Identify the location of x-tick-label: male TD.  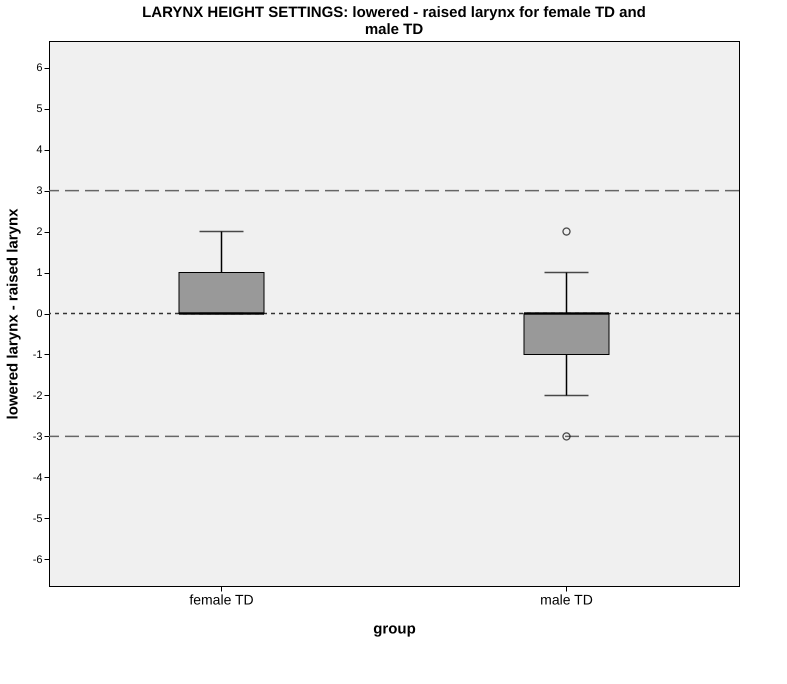
(566, 600).